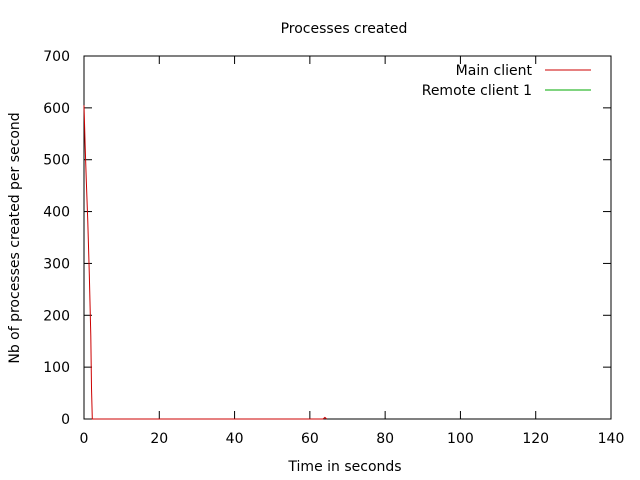 The image size is (640, 480). Describe the element at coordinates (611, 439) in the screenshot. I see `x-tick-label: 140` at that location.